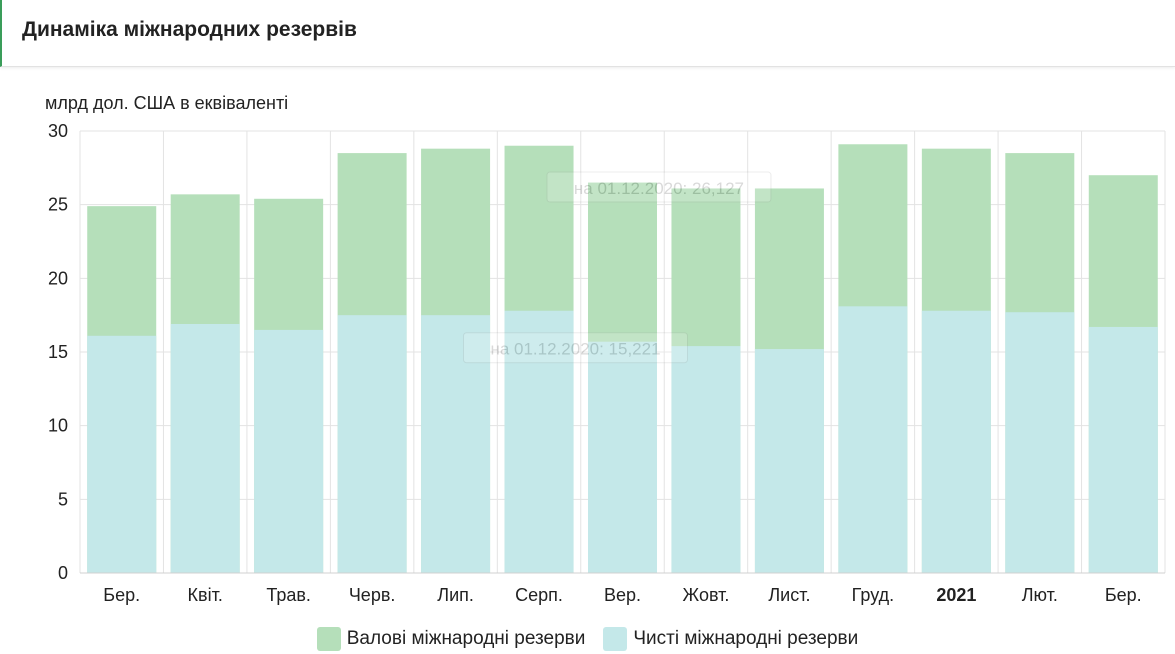 The width and height of the screenshot is (1175, 654). I want to click on y-tick-label: 0, so click(63, 573).